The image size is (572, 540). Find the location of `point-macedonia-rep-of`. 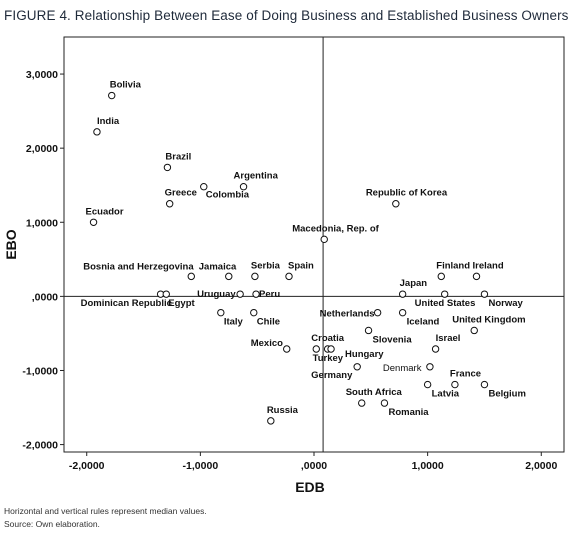

point-macedonia-rep-of is located at coordinates (324, 239).